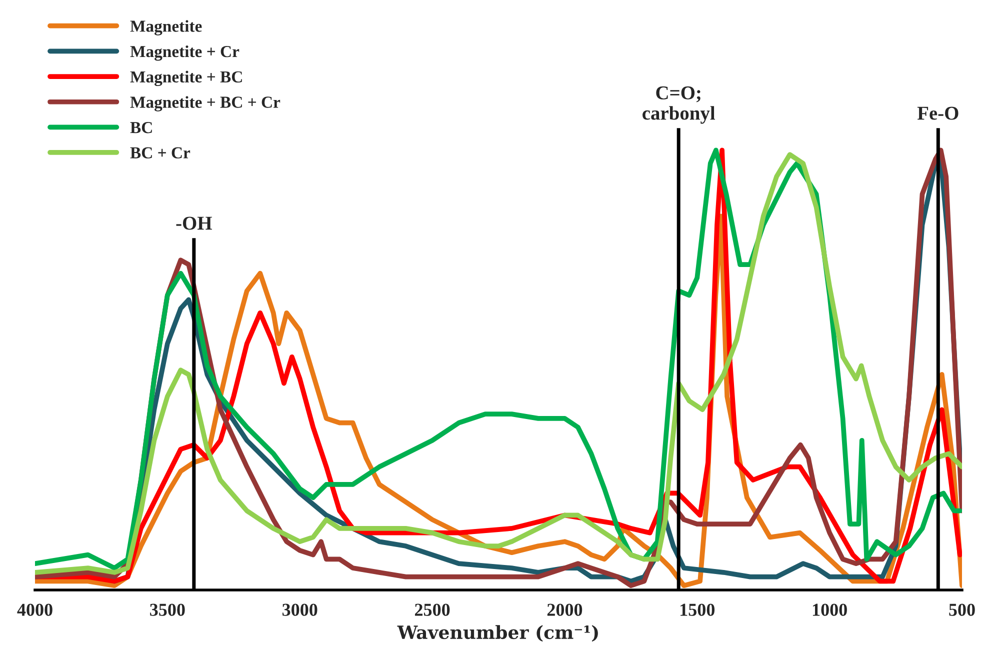 The width and height of the screenshot is (982, 663). Describe the element at coordinates (34, 610) in the screenshot. I see `x-tick-label: 4000` at that location.